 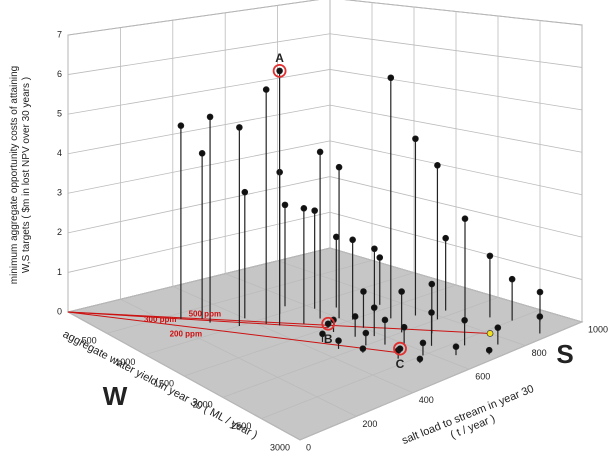 What do you see at coordinates (539, 353) in the screenshot?
I see `y-tick-label: 800` at bounding box center [539, 353].